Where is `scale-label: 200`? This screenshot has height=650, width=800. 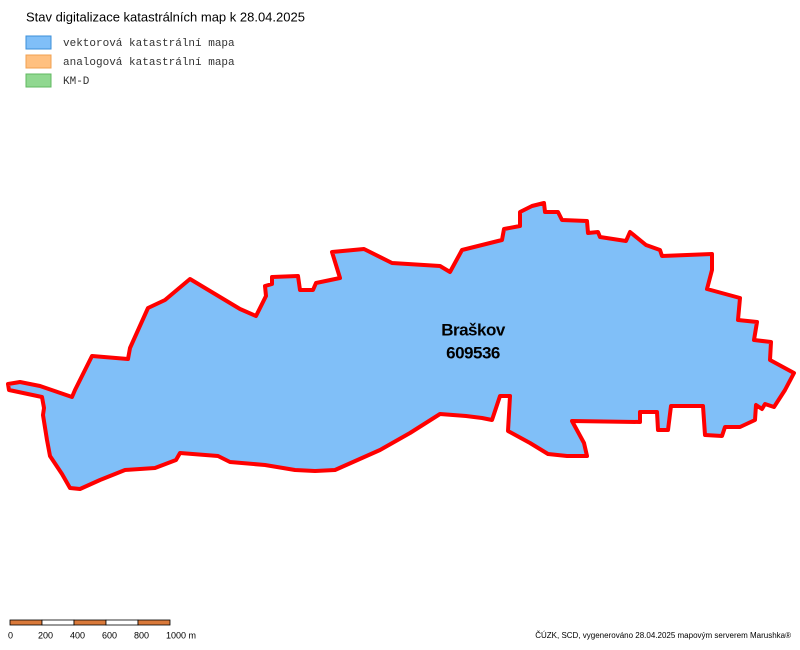 scale-label: 200 is located at coordinates (45, 635).